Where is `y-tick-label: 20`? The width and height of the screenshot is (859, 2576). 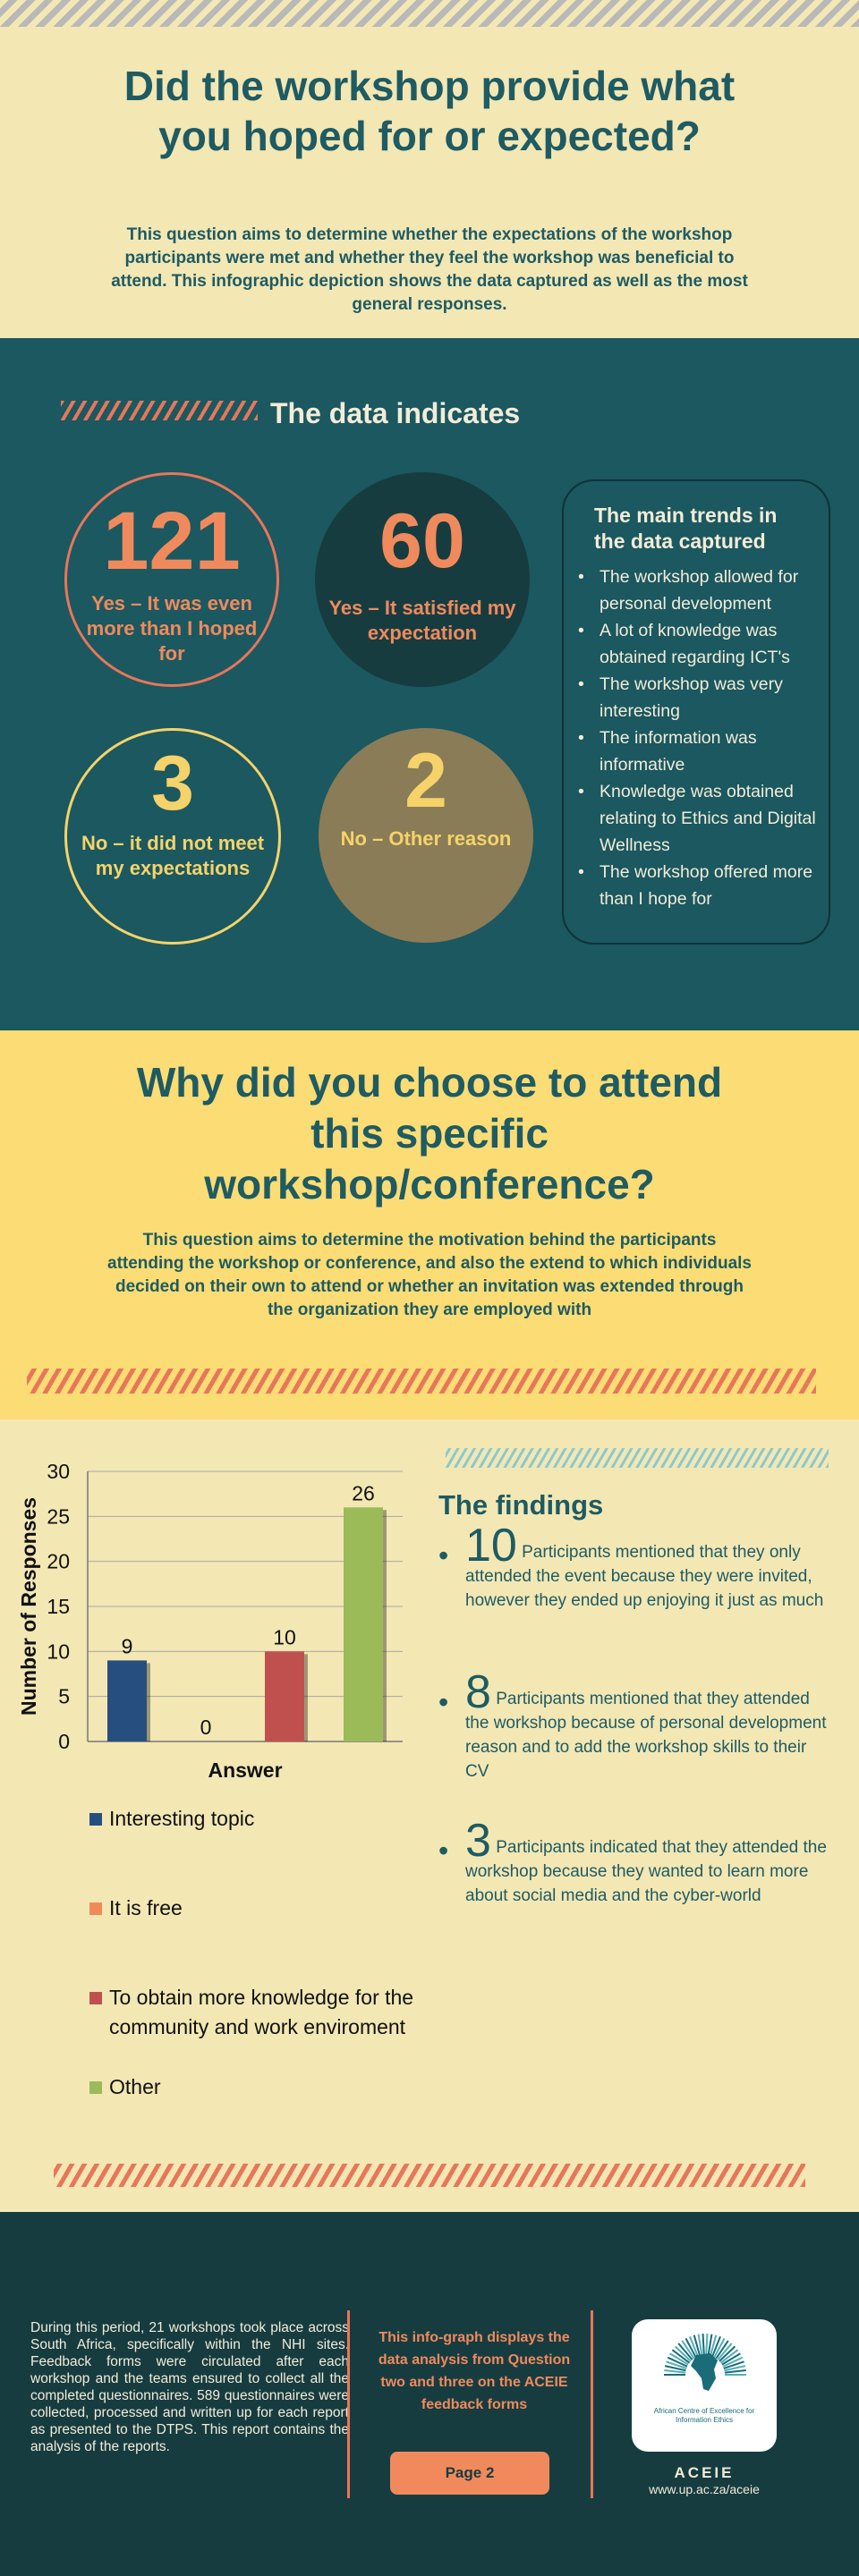
y-tick-label: 20 is located at coordinates (58, 1561).